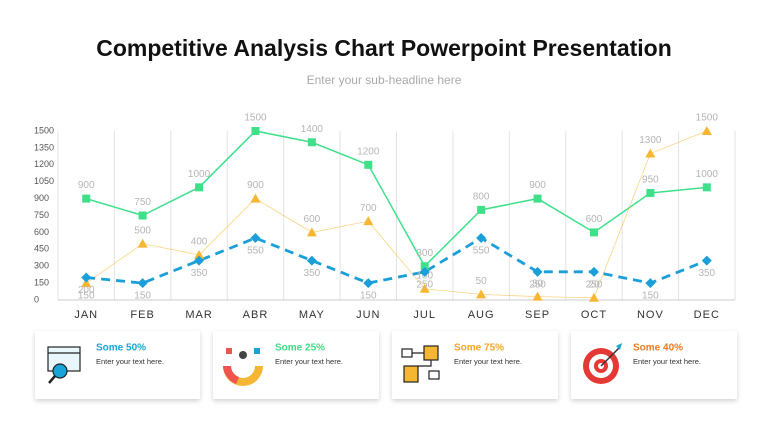  What do you see at coordinates (142, 315) in the screenshot?
I see `x-tick-label: FEB` at bounding box center [142, 315].